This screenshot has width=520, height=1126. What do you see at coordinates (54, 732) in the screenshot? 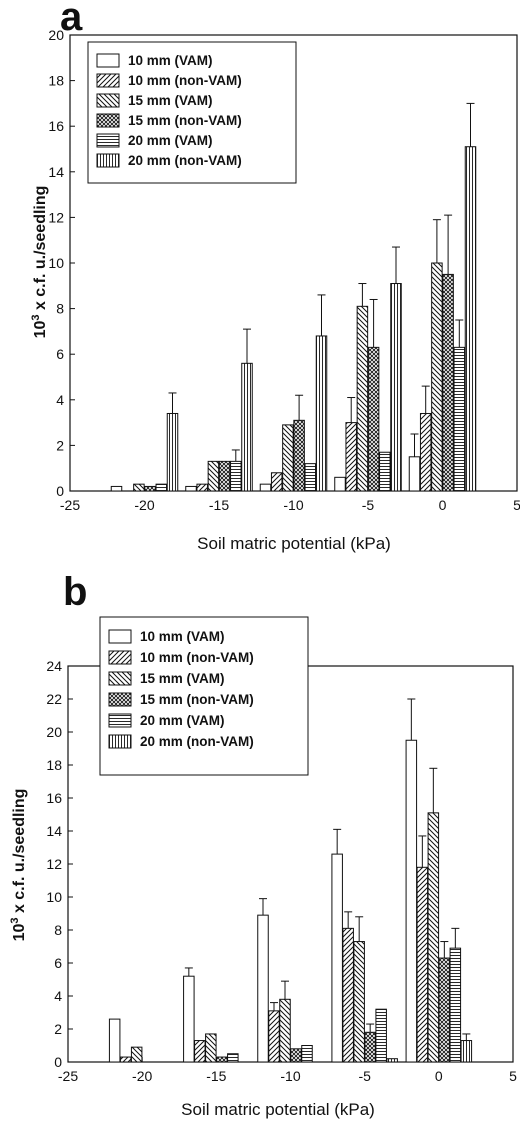
I see `y-tick-label-b: 20` at bounding box center [54, 732].